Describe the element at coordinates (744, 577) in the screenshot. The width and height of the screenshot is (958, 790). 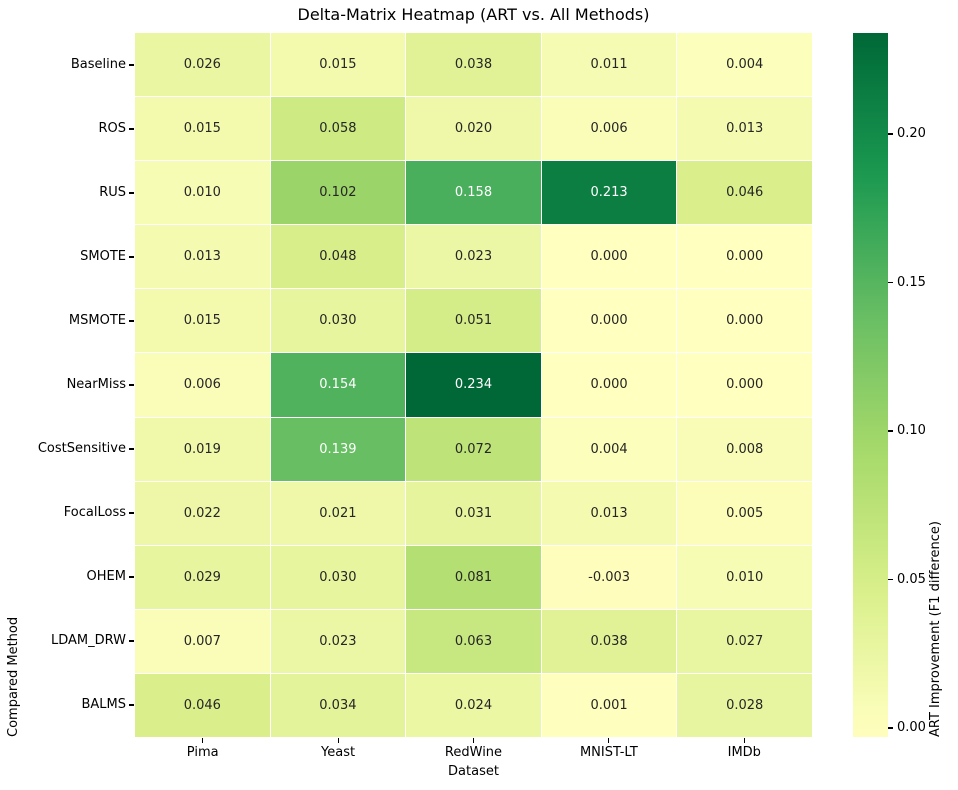
I see `heatmap-cell-OHEM-IMDb: 0.010` at that location.